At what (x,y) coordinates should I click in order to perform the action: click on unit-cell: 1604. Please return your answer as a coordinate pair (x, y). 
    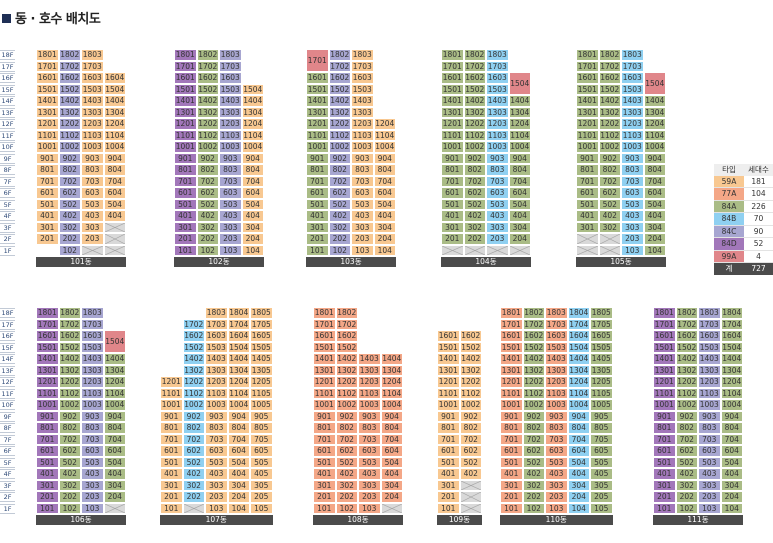
    Looking at the image, I should click on (238, 336).